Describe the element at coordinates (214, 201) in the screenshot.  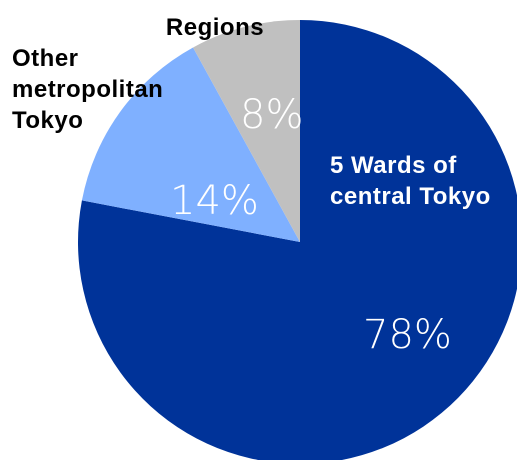
I see `value-label: 14%` at that location.